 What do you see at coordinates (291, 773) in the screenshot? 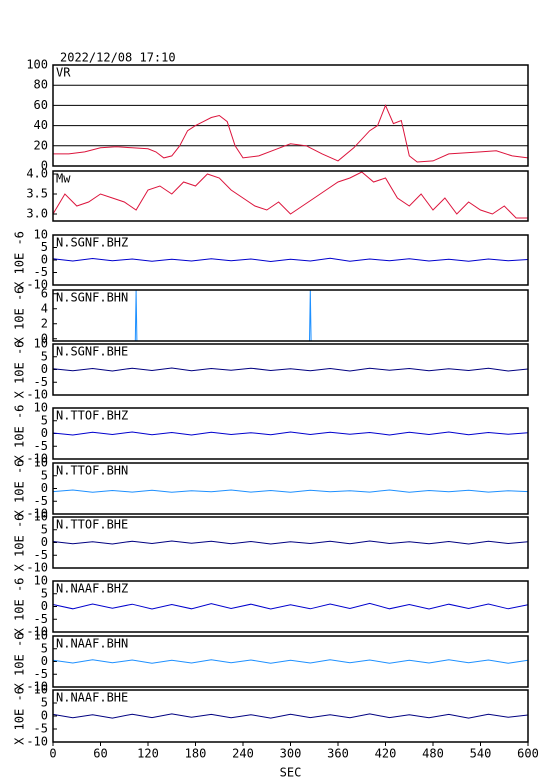
I see `x-axis-label: SEC` at bounding box center [291, 773].